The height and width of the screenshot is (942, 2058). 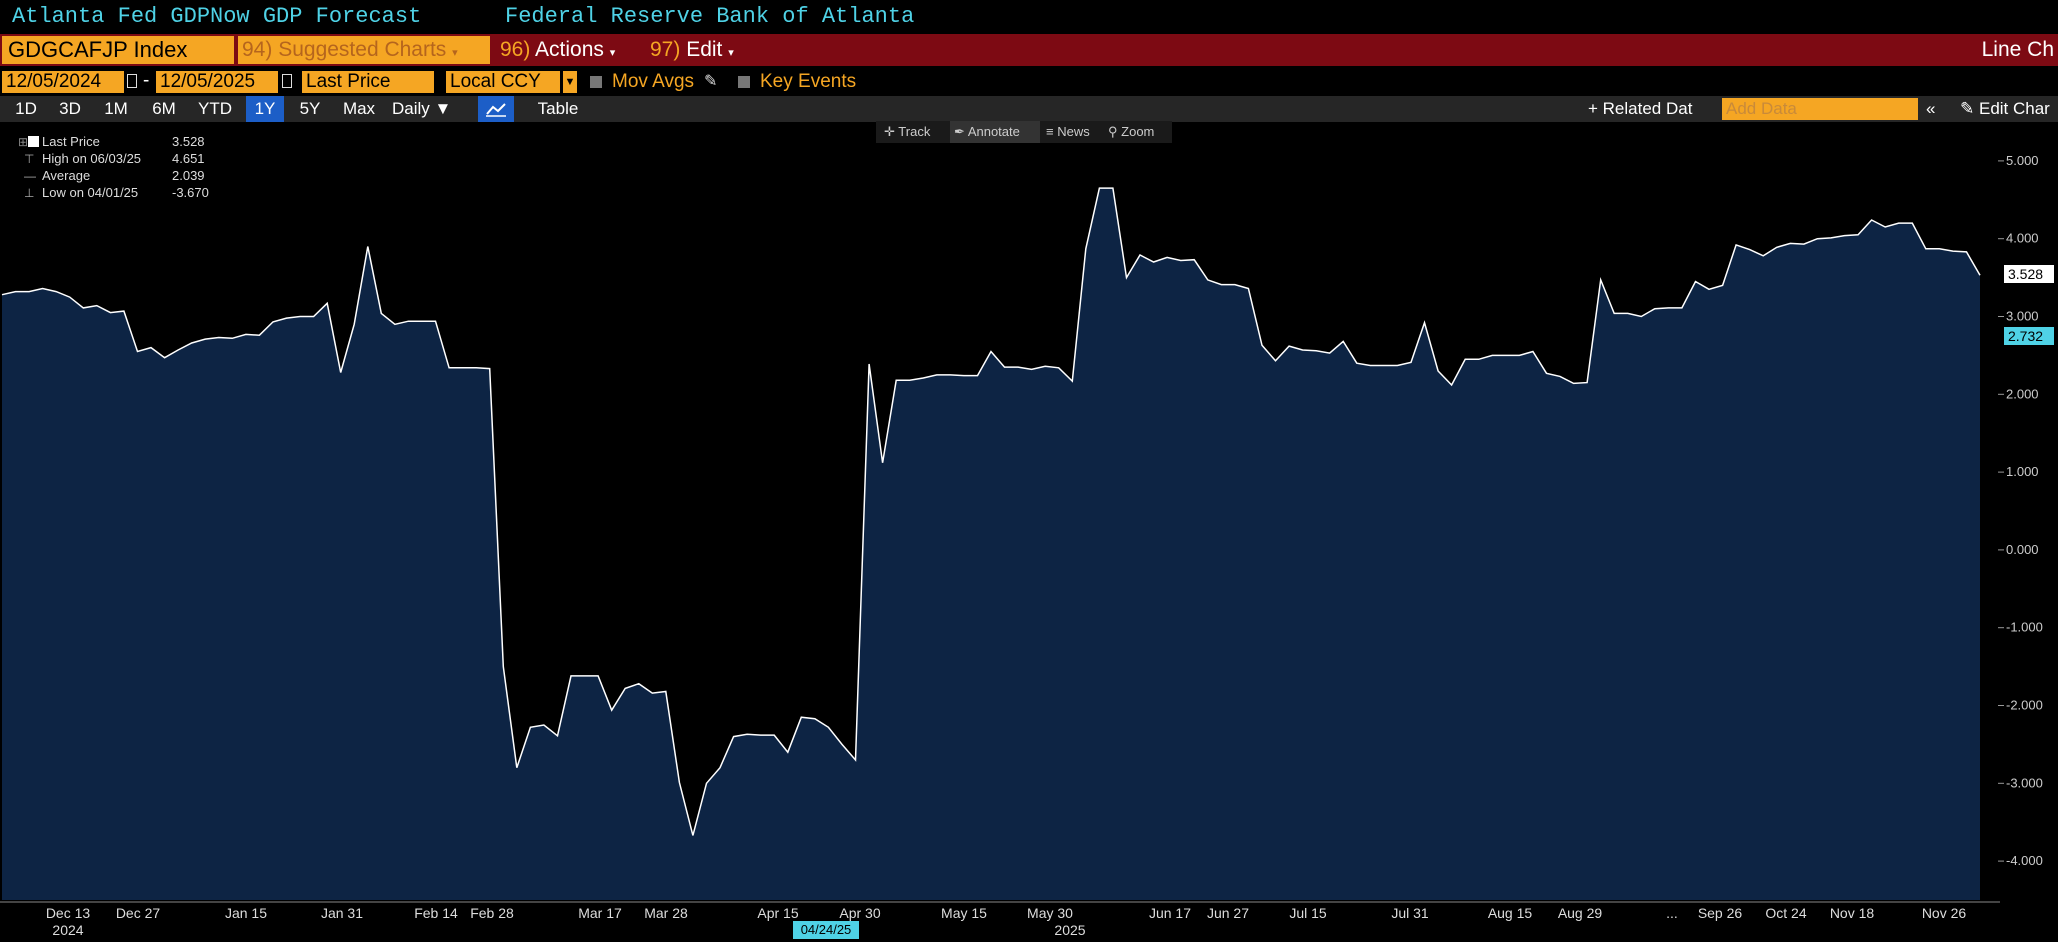 What do you see at coordinates (188, 175) in the screenshot?
I see `legend-value: 2.039` at bounding box center [188, 175].